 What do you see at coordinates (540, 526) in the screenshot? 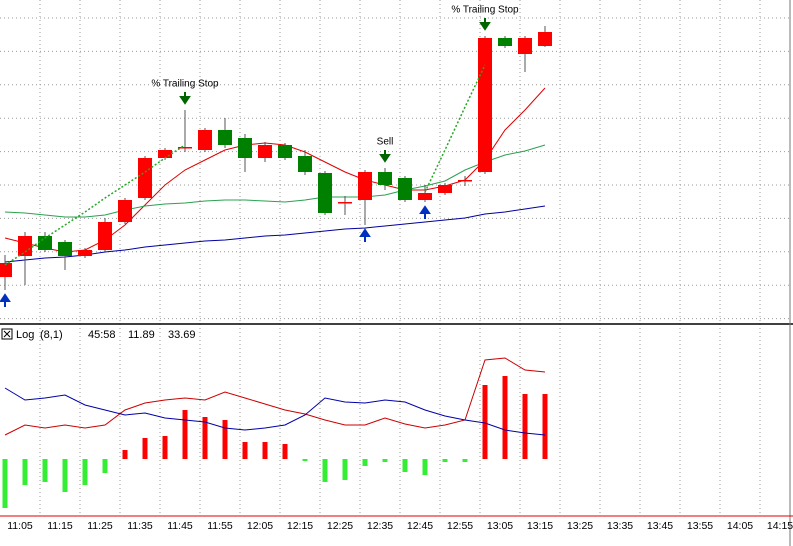
I see `x-tick-label: 13:15` at bounding box center [540, 526].